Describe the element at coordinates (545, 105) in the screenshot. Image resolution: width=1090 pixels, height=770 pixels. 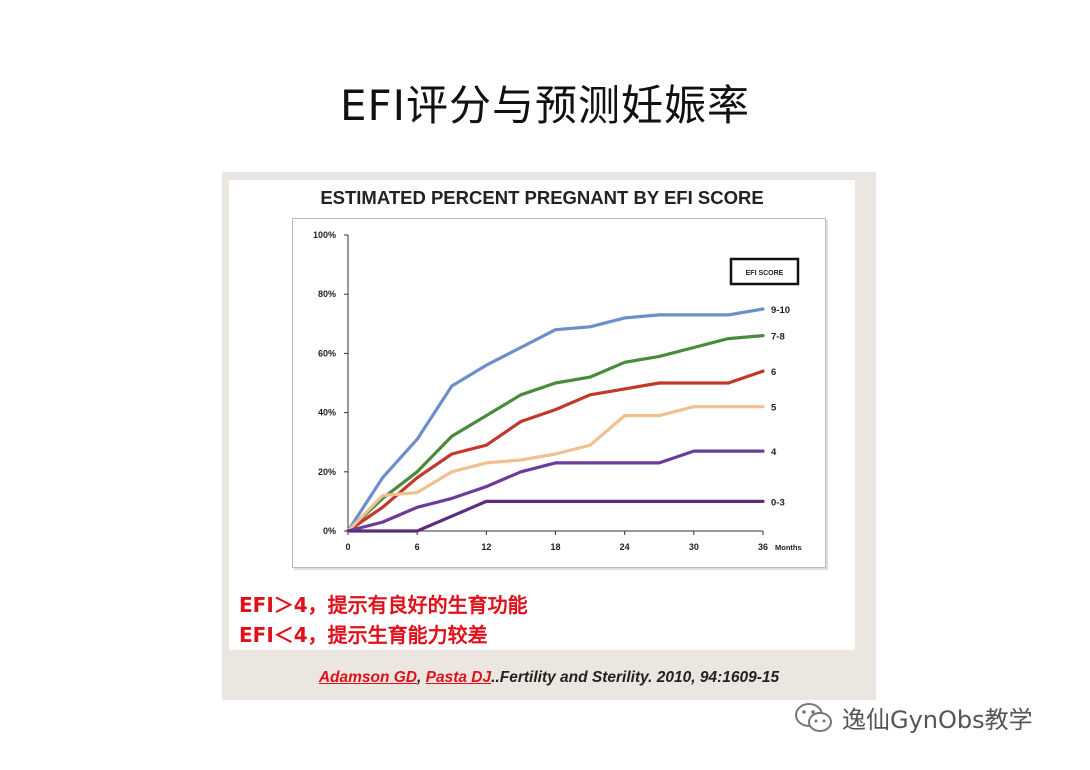
I see `slide-title: EFI评分与预测妊娠率` at that location.